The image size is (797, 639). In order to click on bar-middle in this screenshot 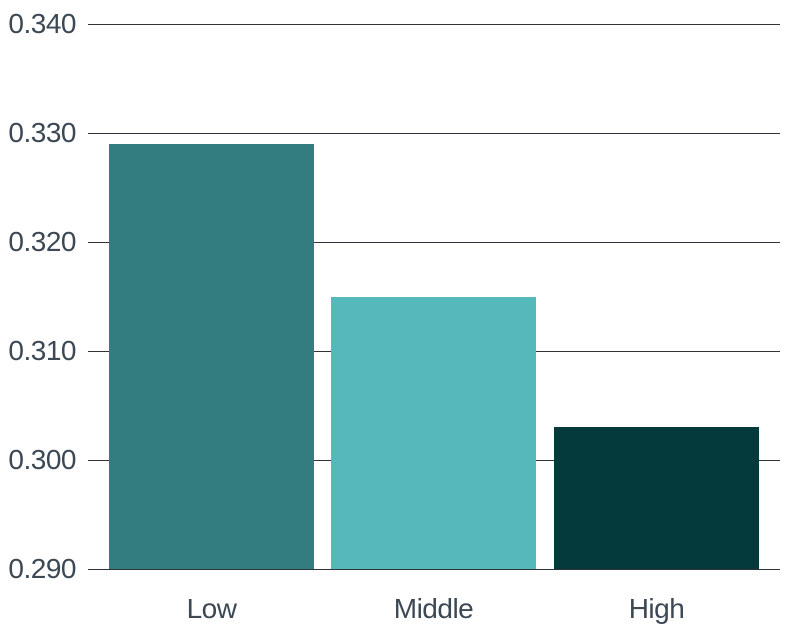, I will do `click(433, 432)`.